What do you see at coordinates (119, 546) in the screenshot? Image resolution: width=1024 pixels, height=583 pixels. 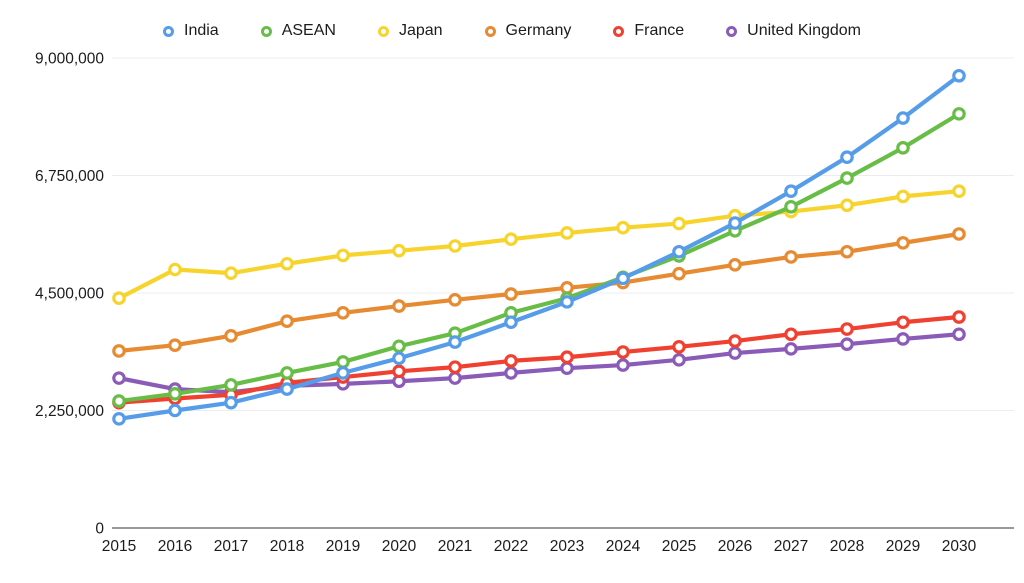 I see `x-axis-tick-label: 2015` at bounding box center [119, 546].